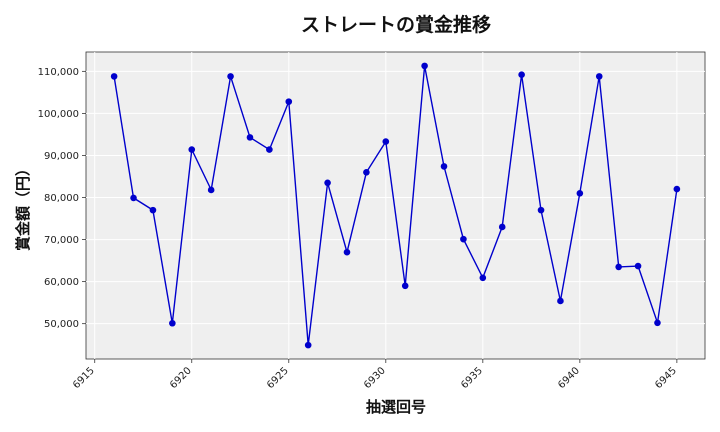 This screenshot has height=432, width=720. What do you see at coordinates (58, 72) in the screenshot?
I see `y-tick-label: 110,000` at bounding box center [58, 72].